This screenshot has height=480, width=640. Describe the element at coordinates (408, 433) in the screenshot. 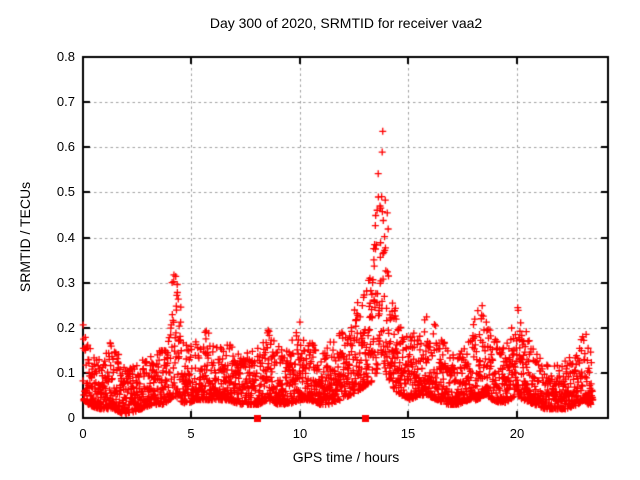

I see `x-tick-label: 15` at that location.